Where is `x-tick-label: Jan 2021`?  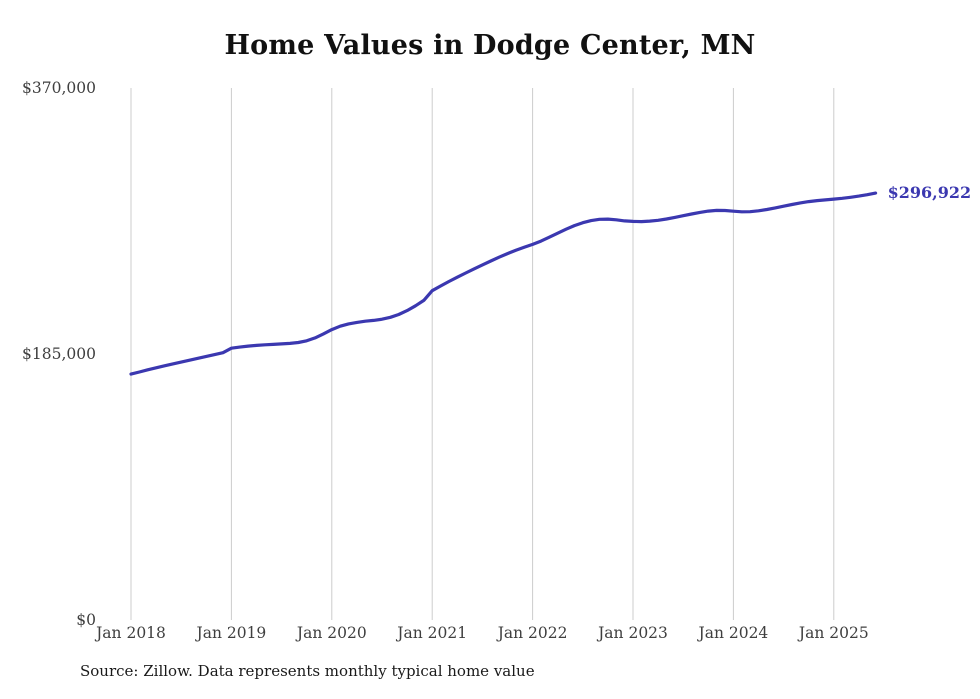 x-tick-label: Jan 2021 is located at coordinates (431, 633).